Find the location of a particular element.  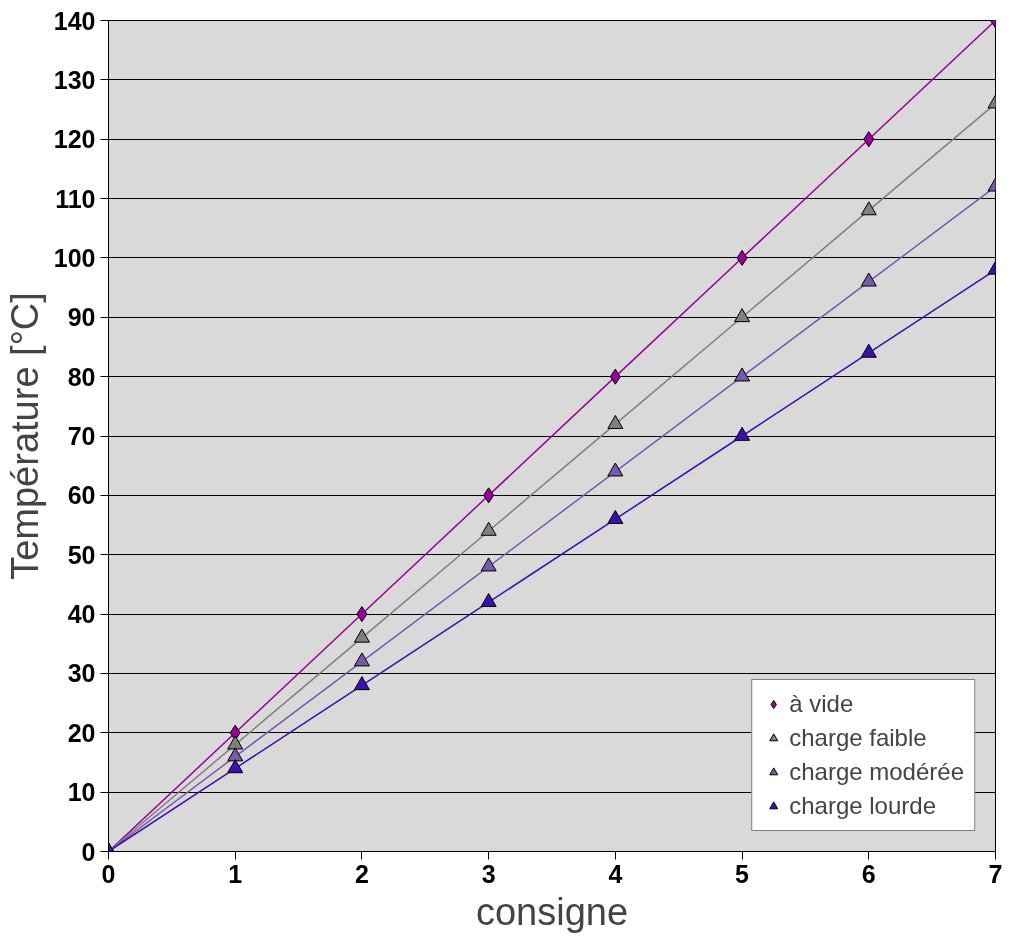

y-tick-label: 80 is located at coordinates (81, 376).